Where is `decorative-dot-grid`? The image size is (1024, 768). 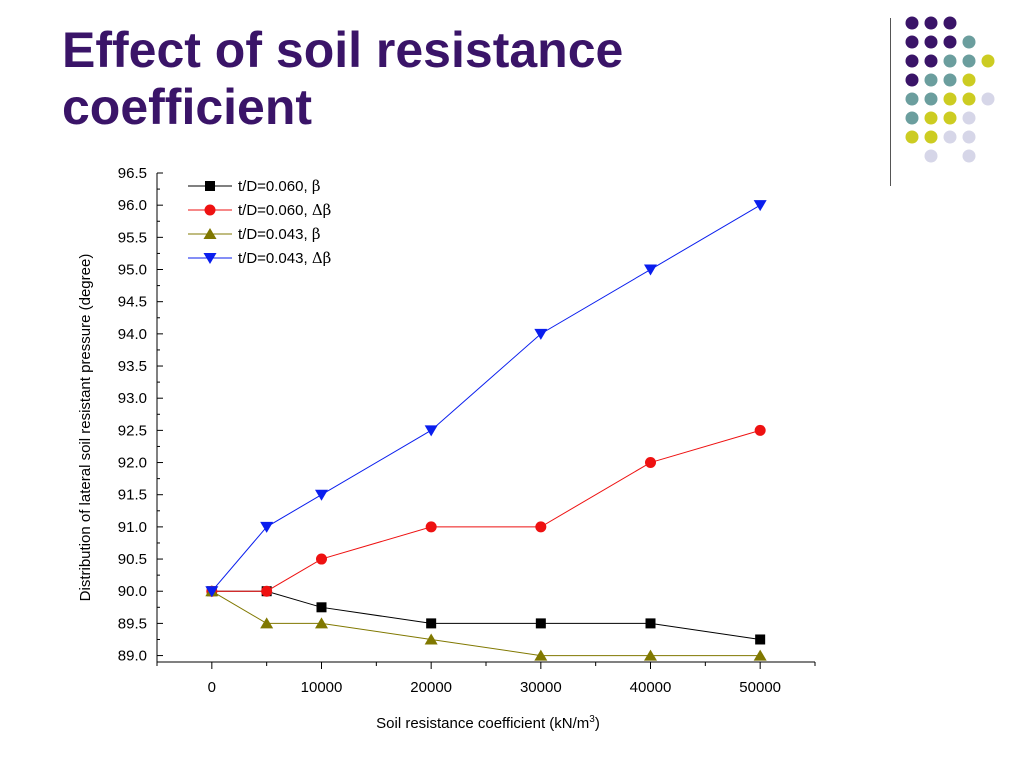 decorative-dot-grid is located at coordinates (950, 89).